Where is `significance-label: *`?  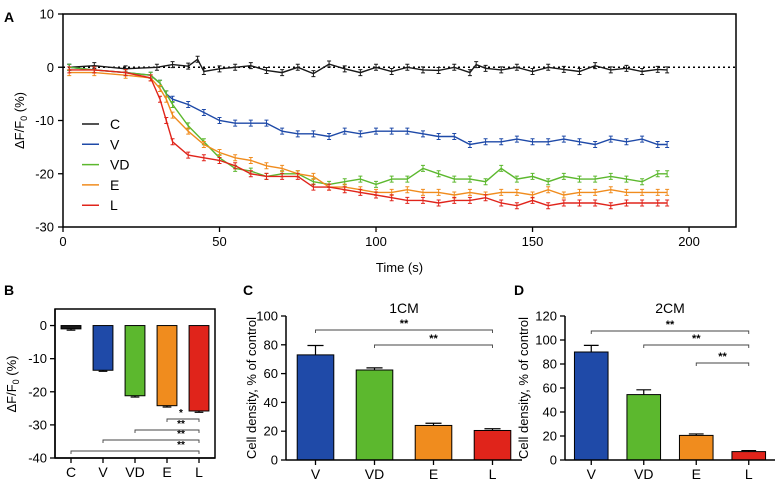 significance-label: * is located at coordinates (181, 413).